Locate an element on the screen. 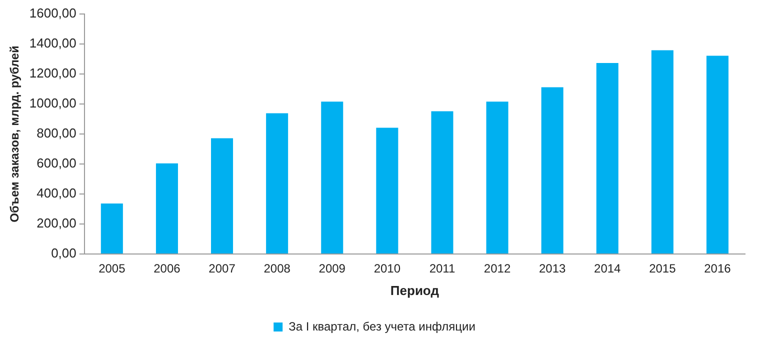 This screenshot has width=761, height=343. x-tick-label: 2011 is located at coordinates (442, 269).